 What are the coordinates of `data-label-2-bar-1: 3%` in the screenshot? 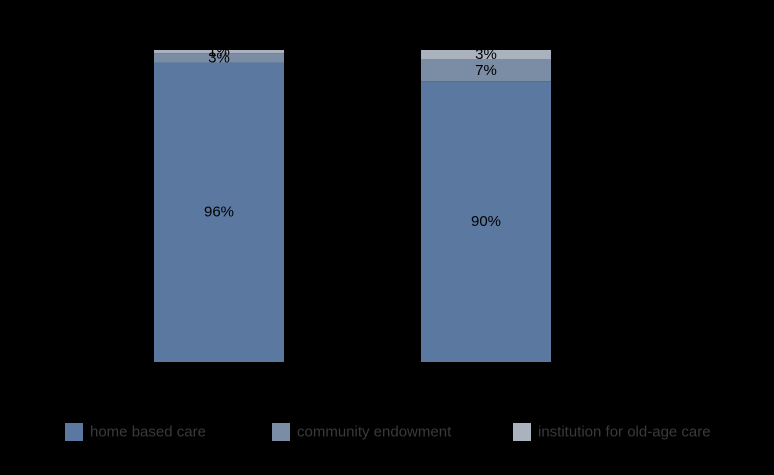 It's located at (219, 57).